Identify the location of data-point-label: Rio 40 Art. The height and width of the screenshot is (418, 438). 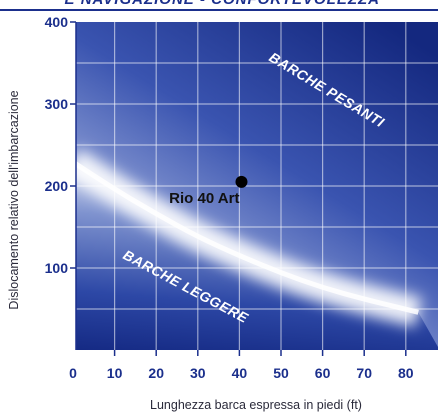
(204, 198).